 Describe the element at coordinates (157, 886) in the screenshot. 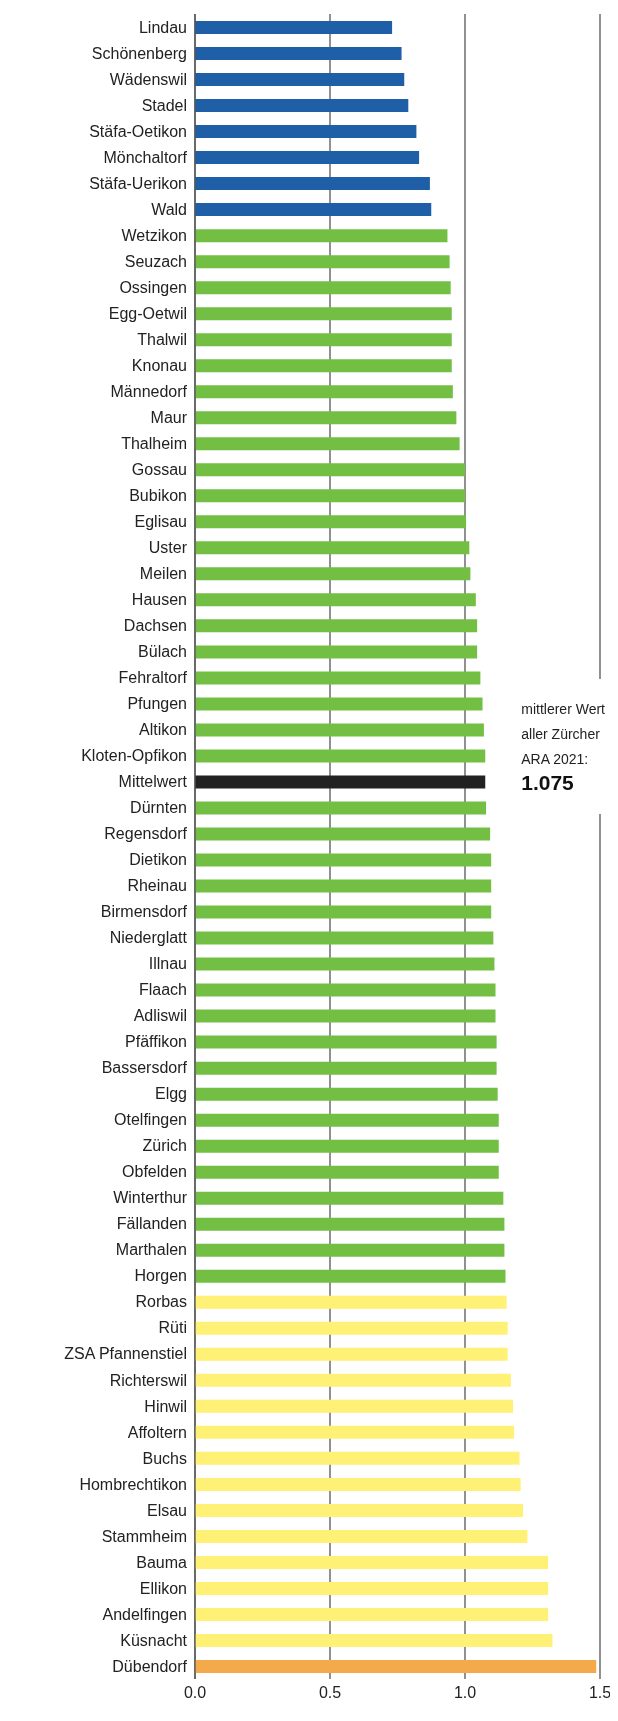

I see `y-tick-label: Rheinau` at that location.